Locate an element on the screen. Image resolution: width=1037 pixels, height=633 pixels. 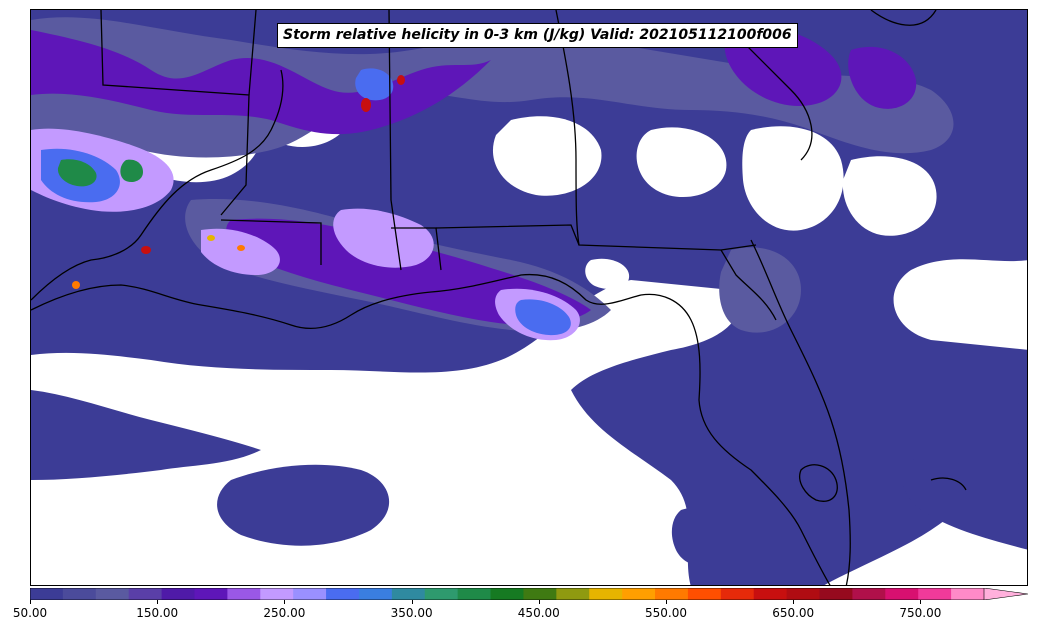
colorbar-tick-label: 750.00 is located at coordinates (920, 613).